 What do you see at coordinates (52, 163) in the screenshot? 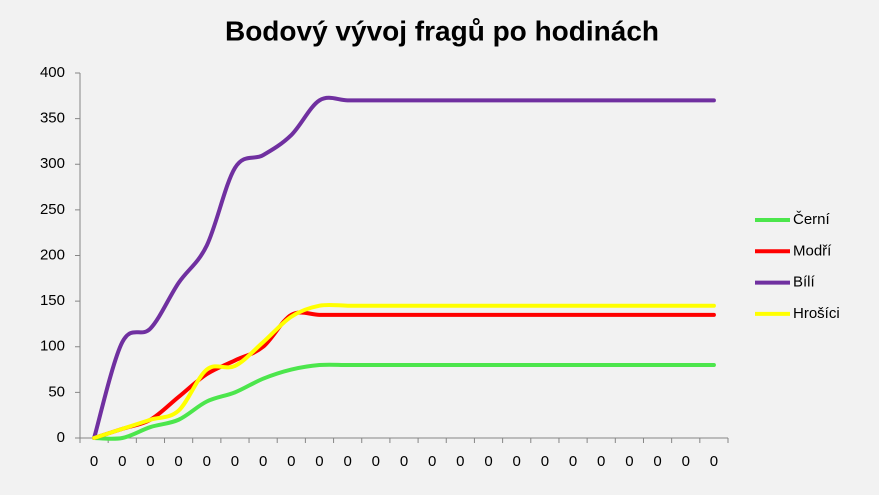
I see `y-tick-label: 300` at bounding box center [52, 163].